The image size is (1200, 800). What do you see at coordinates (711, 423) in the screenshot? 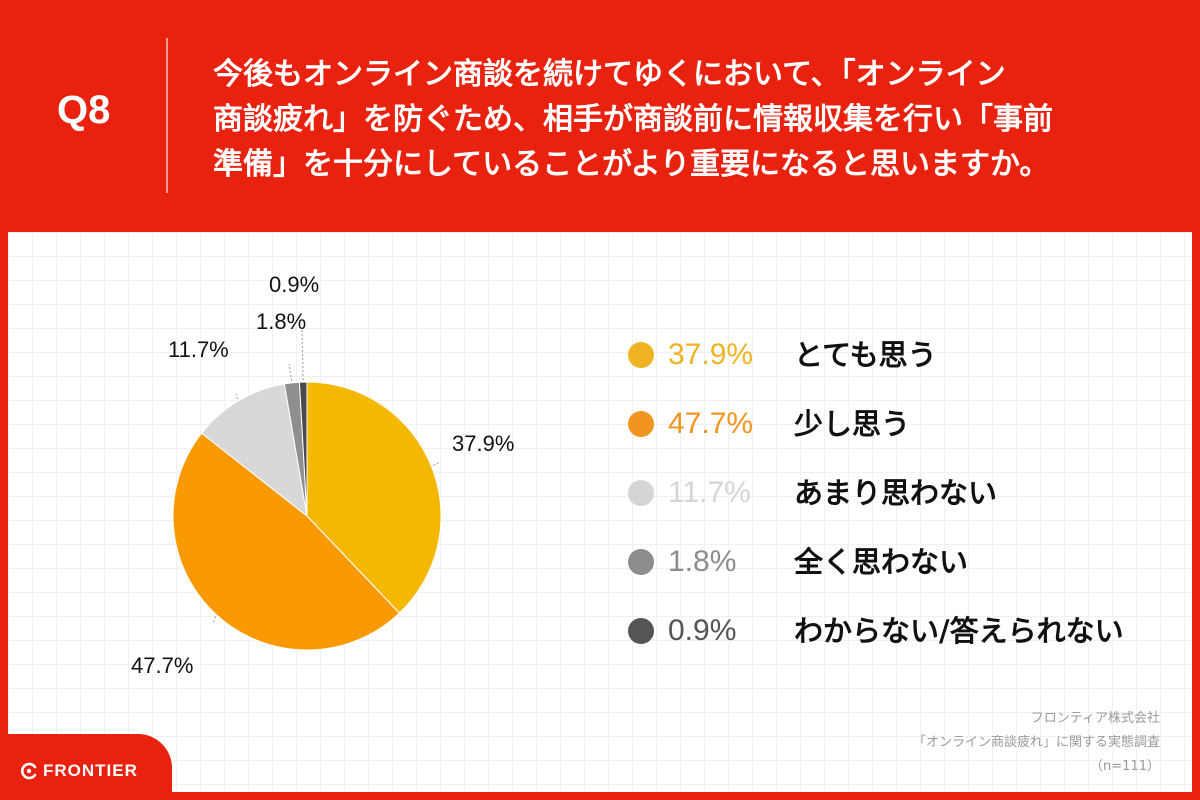
I see `legend-value: 47.7%` at bounding box center [711, 423].